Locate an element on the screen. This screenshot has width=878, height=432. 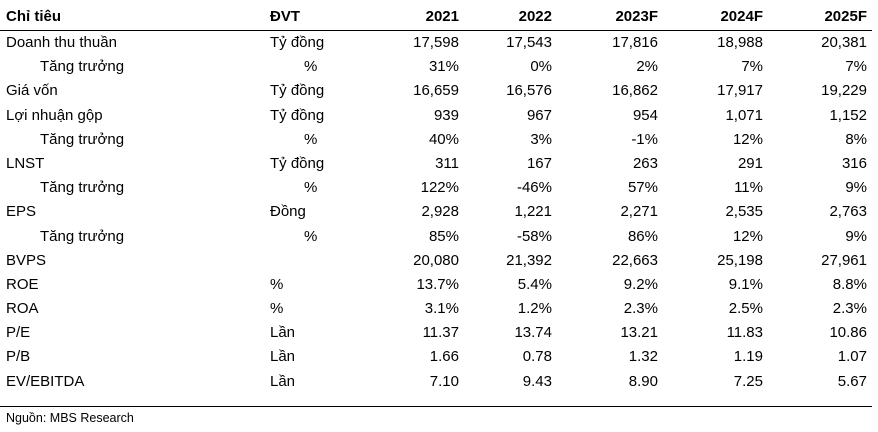
header-year: 2025F is located at coordinates (845, 16).